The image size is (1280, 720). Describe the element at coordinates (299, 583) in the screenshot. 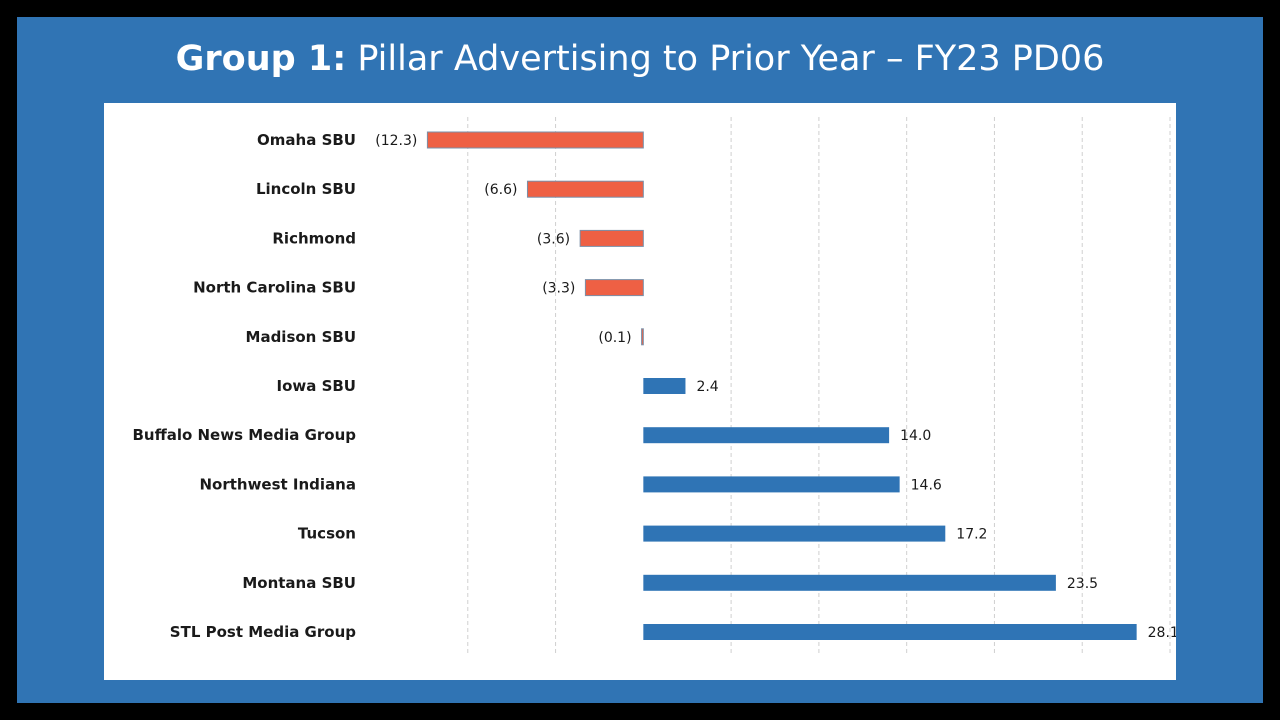

I see `category-label: Montana SBU` at that location.